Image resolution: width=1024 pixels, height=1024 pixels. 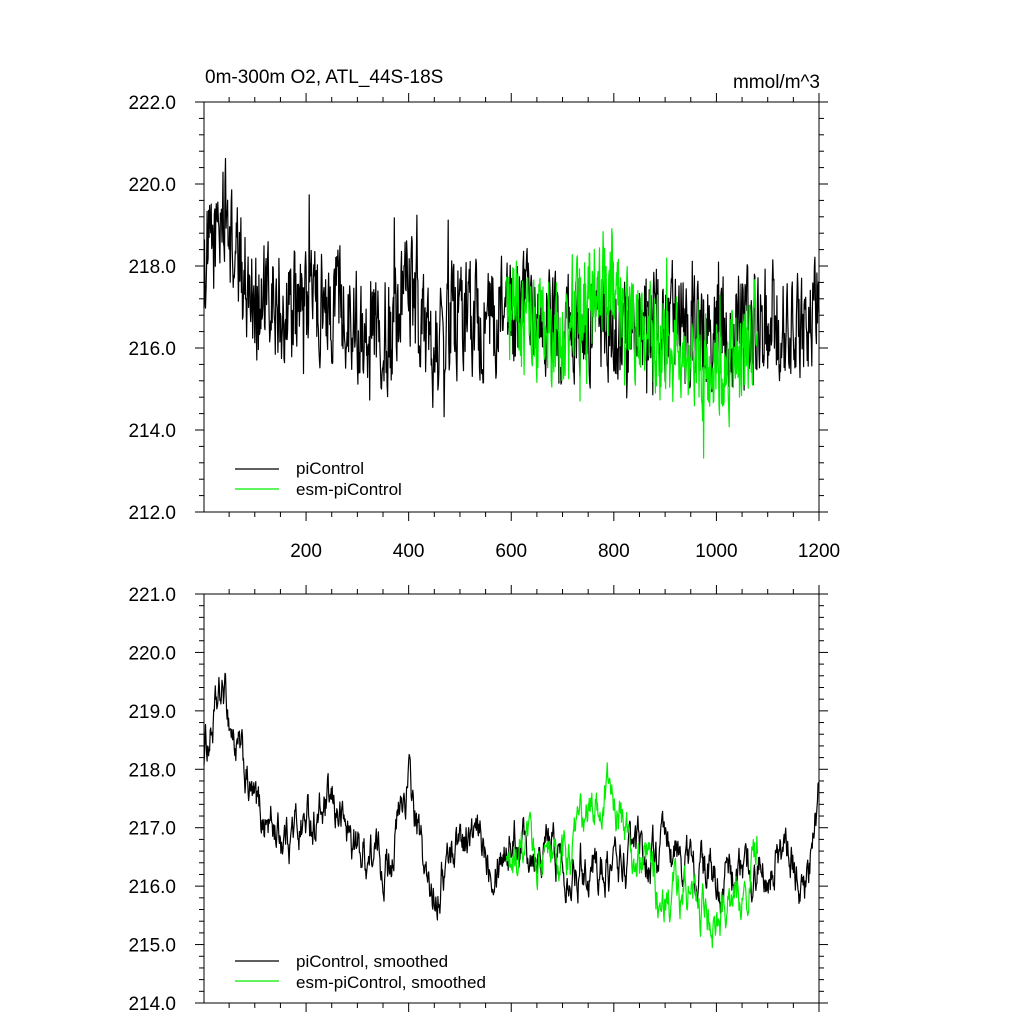 I want to click on y-tick-label: 217.0, so click(x=152, y=829).